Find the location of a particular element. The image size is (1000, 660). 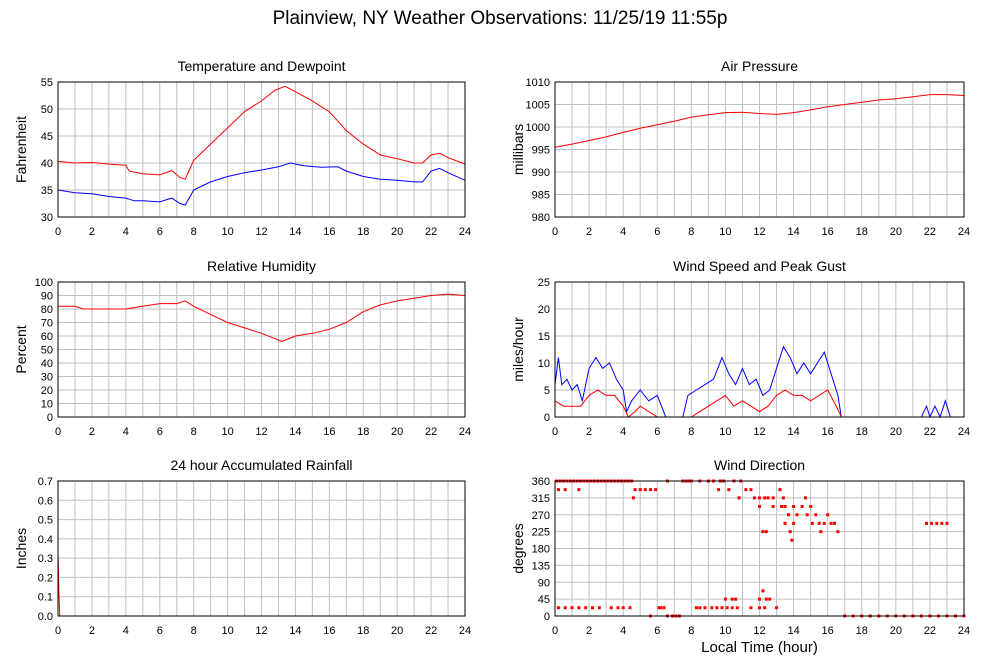

y-tick-label: 20 is located at coordinates (47, 391).